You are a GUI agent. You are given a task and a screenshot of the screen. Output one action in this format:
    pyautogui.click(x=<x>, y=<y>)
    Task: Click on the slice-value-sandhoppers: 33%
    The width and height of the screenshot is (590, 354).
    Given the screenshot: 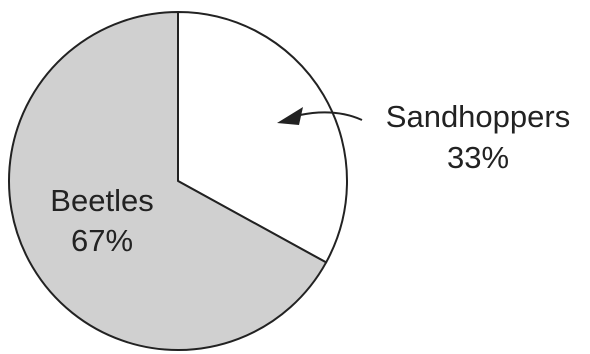 What is the action you would take?
    pyautogui.click(x=478, y=157)
    